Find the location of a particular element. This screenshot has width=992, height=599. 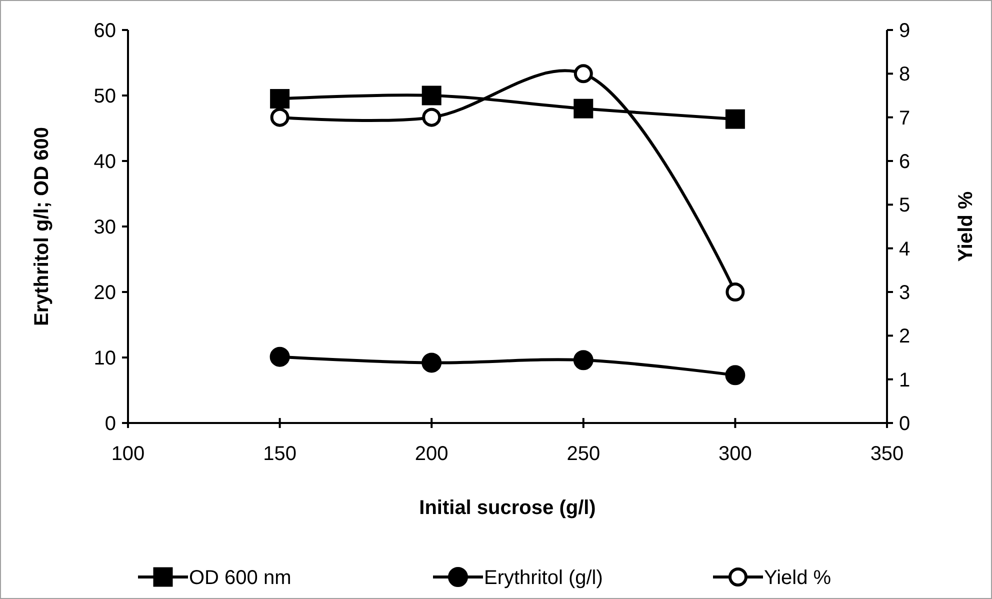

y2-tick-label: 4 is located at coordinates (904, 249).